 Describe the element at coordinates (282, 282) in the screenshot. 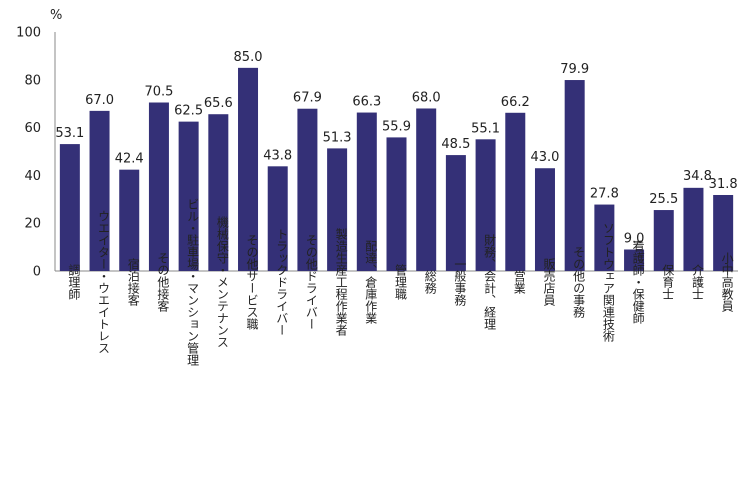

I see `category-label: トラックドライバー` at that location.